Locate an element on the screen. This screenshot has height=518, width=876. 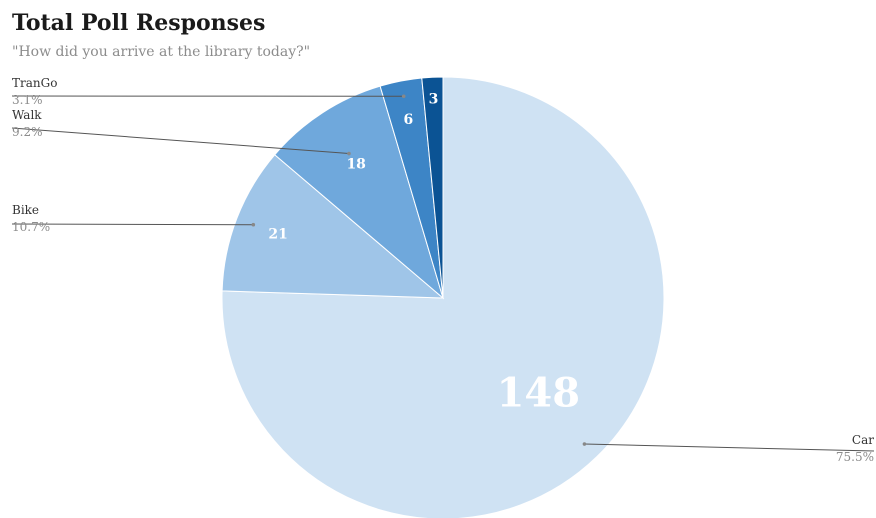
chart-title: Total Poll Responses is located at coordinates (138, 23).